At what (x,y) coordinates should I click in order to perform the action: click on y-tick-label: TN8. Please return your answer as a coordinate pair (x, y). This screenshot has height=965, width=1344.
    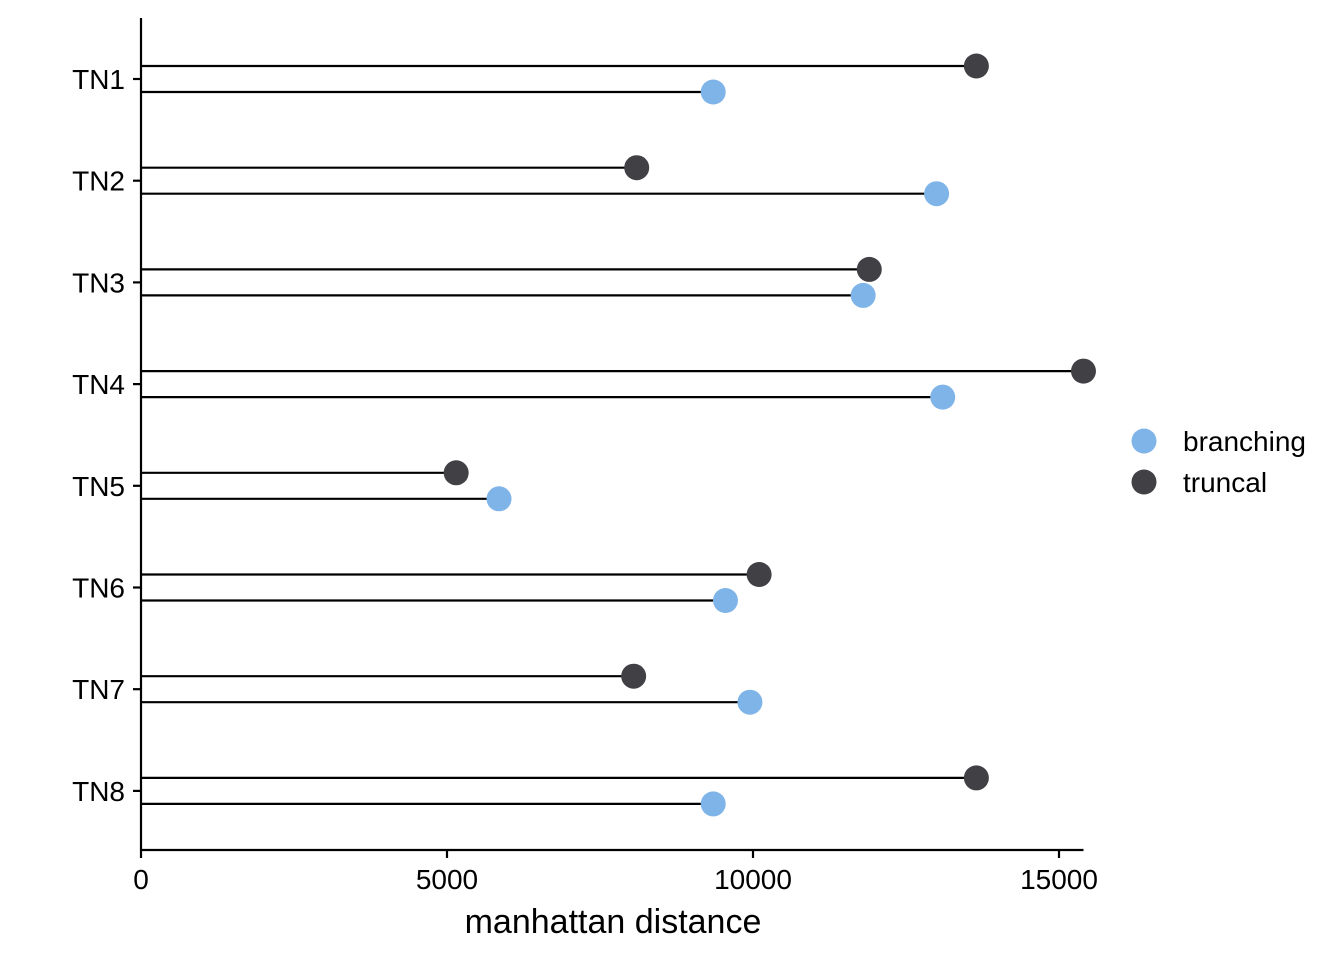
    Looking at the image, I should click on (98, 791).